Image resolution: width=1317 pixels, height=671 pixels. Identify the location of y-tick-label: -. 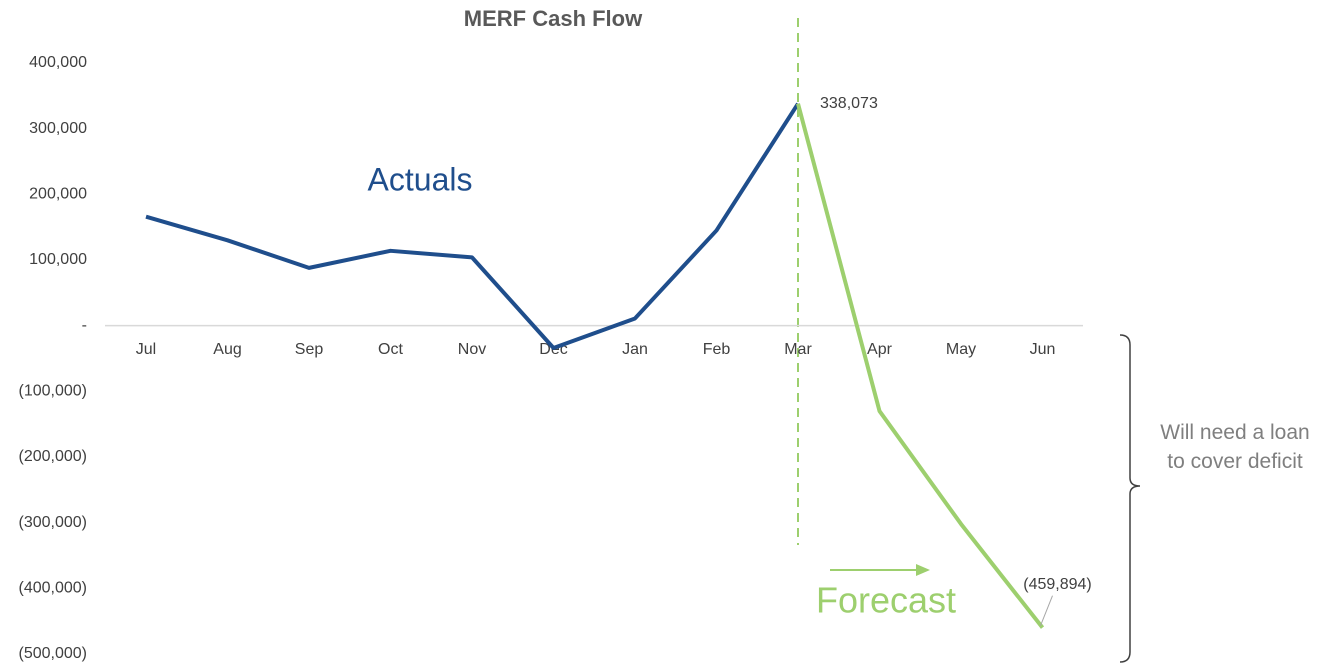
(84, 325).